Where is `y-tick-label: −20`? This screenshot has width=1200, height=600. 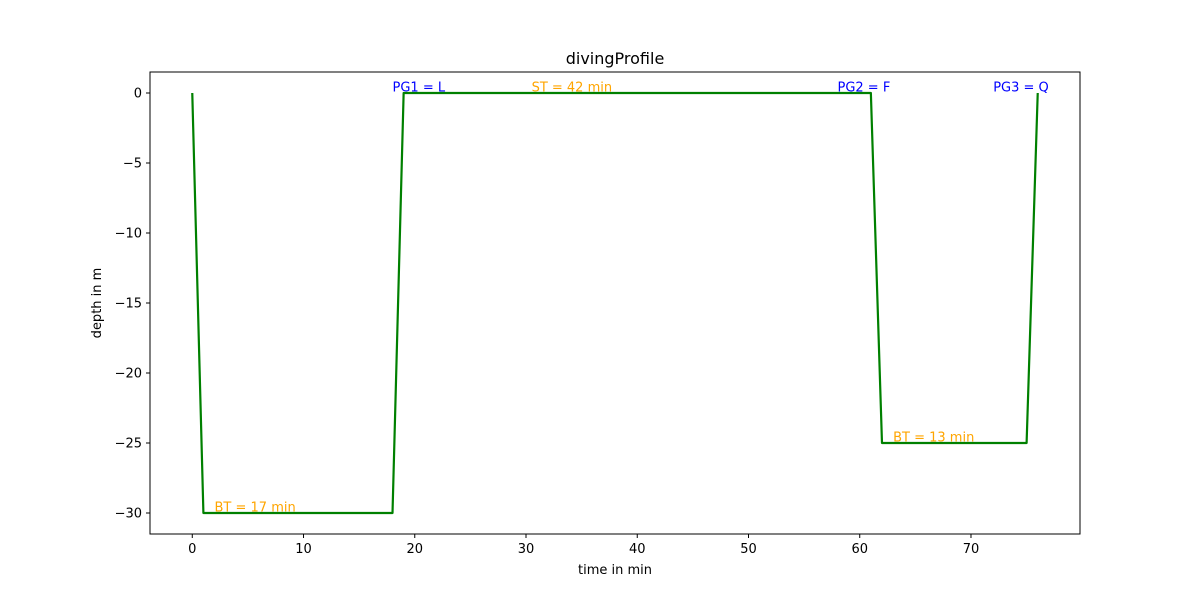
y-tick-label: −20 is located at coordinates (128, 374).